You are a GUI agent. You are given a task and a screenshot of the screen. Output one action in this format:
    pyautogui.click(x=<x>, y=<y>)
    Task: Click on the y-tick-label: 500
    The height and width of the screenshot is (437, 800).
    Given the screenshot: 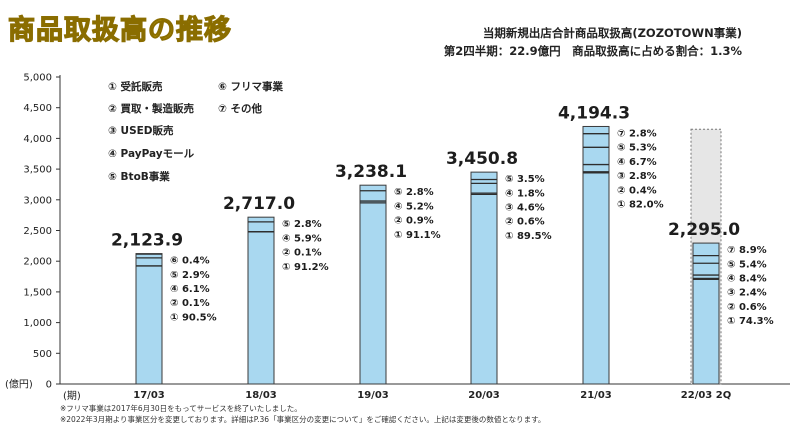 What is the action you would take?
    pyautogui.click(x=42, y=354)
    